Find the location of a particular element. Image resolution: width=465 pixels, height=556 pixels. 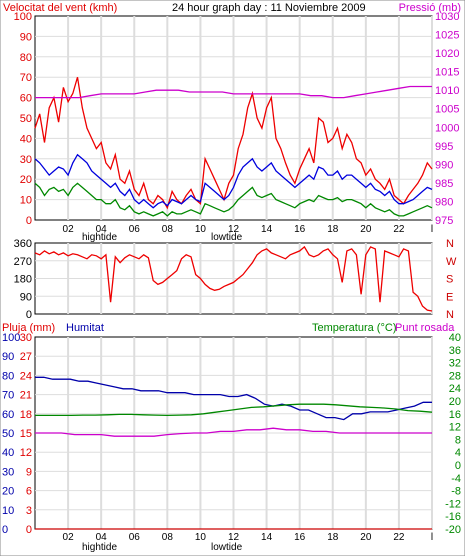

compass-label: E is located at coordinates (449, 297).